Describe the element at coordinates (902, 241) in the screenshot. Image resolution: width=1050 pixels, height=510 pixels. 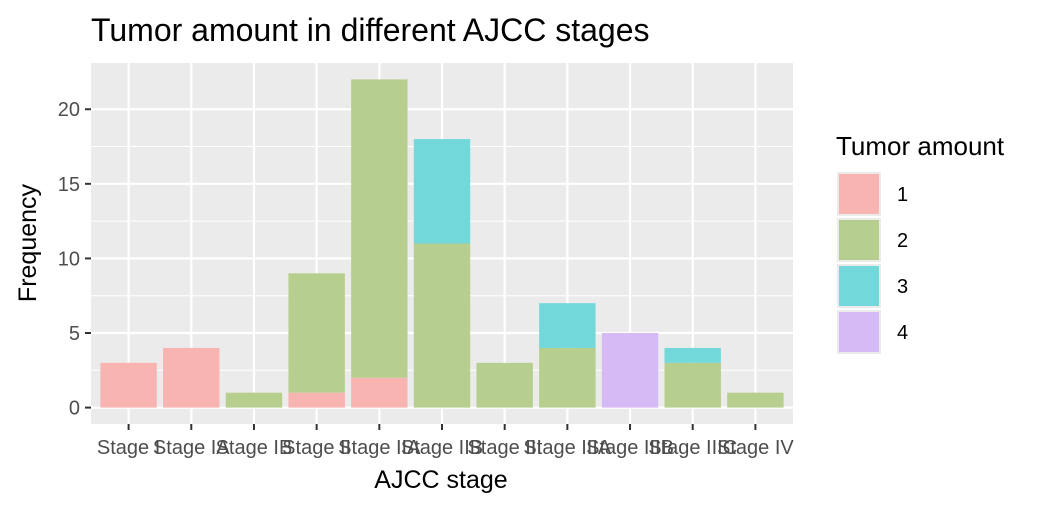
I see `legend-label: 2` at that location.